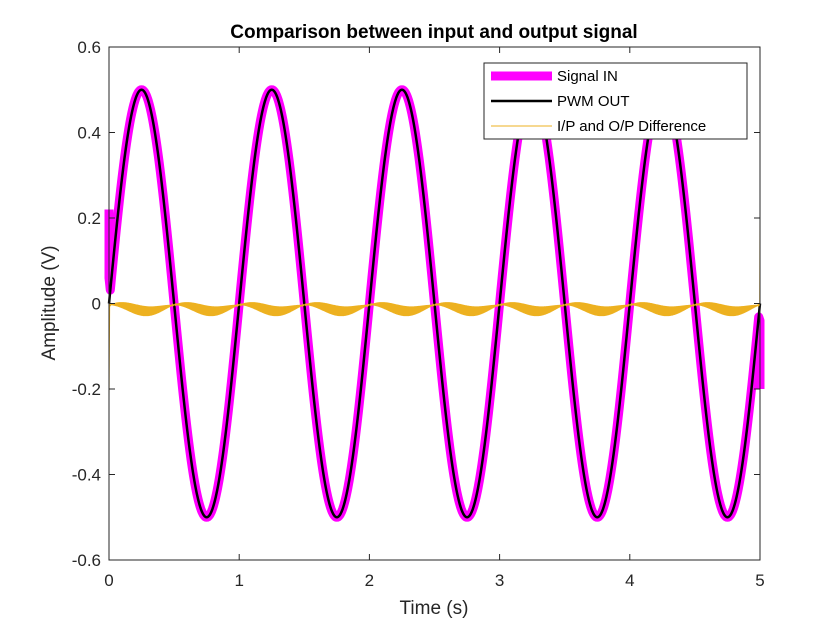 Image resolution: width=840 pixels, height=630 pixels. Describe the element at coordinates (587, 76) in the screenshot. I see `legend-label-signal-in: Signal IN` at that location.